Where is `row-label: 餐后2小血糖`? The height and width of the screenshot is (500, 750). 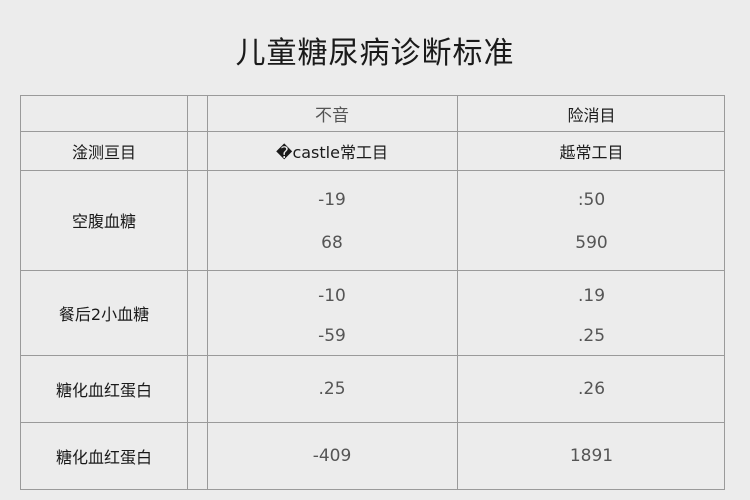 row-label: 餐后2小血糖 is located at coordinates (104, 314).